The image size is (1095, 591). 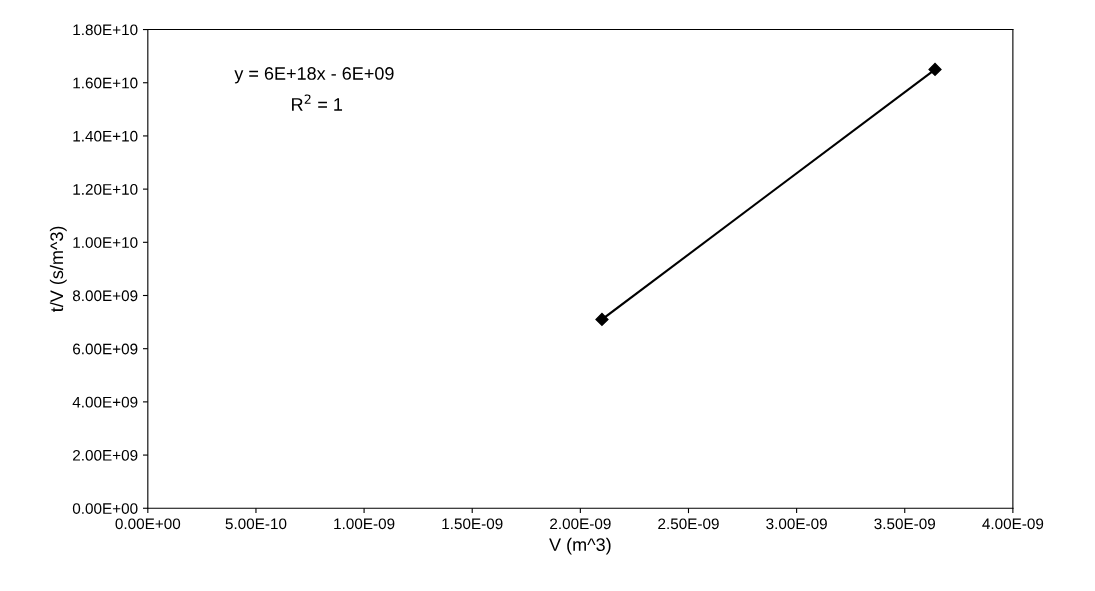 I want to click on y-tick-label: 4.00E+09, so click(x=105, y=402).